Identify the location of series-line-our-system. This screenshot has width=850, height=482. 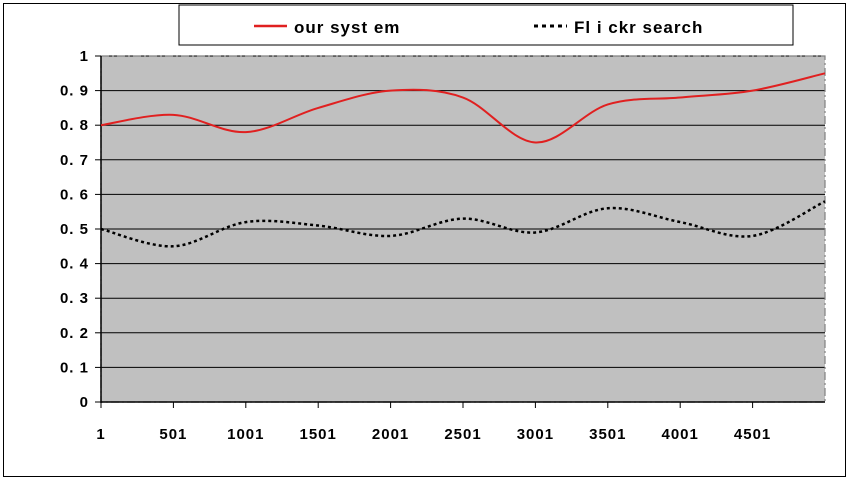
(463, 108).